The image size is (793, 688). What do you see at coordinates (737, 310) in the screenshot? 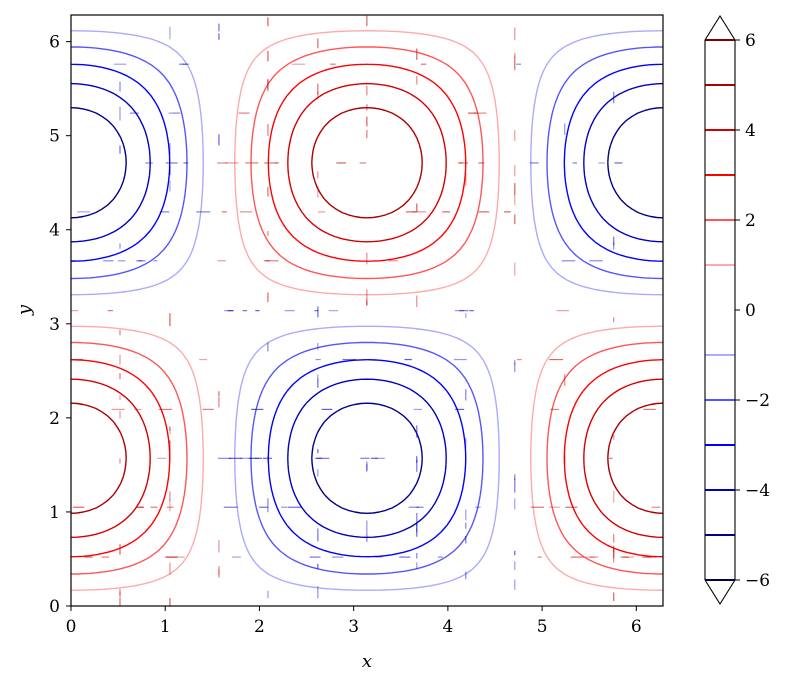
I see `colorbar: 6 4 2 0 −2 −4 −6` at bounding box center [737, 310].